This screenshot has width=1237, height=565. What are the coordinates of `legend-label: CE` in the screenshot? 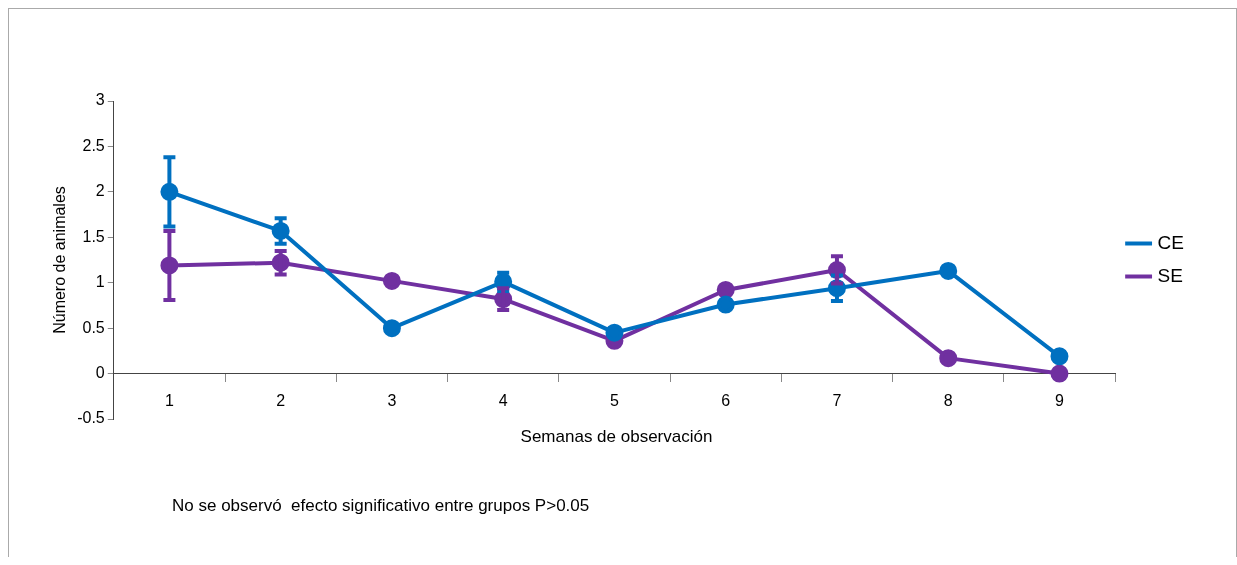 It's located at (1171, 242).